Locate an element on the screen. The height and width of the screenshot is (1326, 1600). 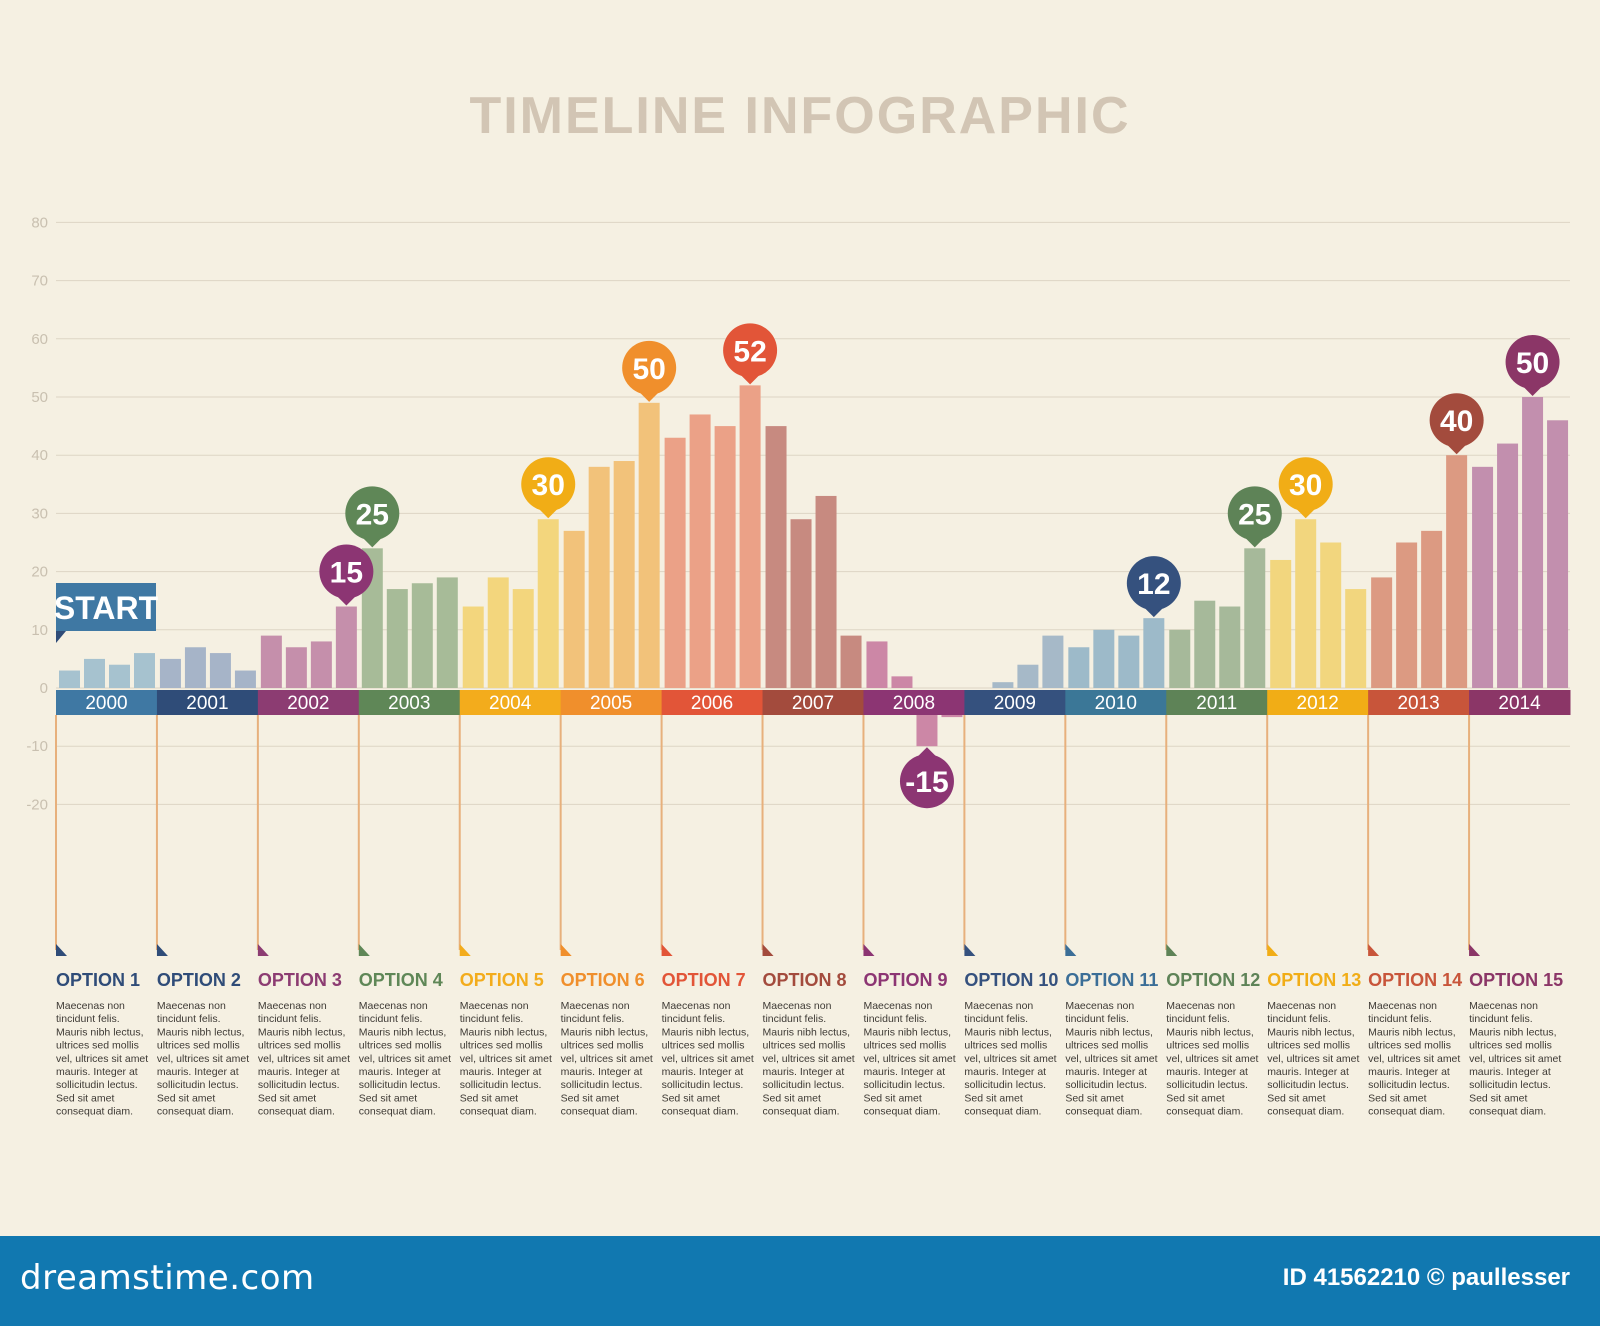
pin-label: 25 is located at coordinates (1254, 514).